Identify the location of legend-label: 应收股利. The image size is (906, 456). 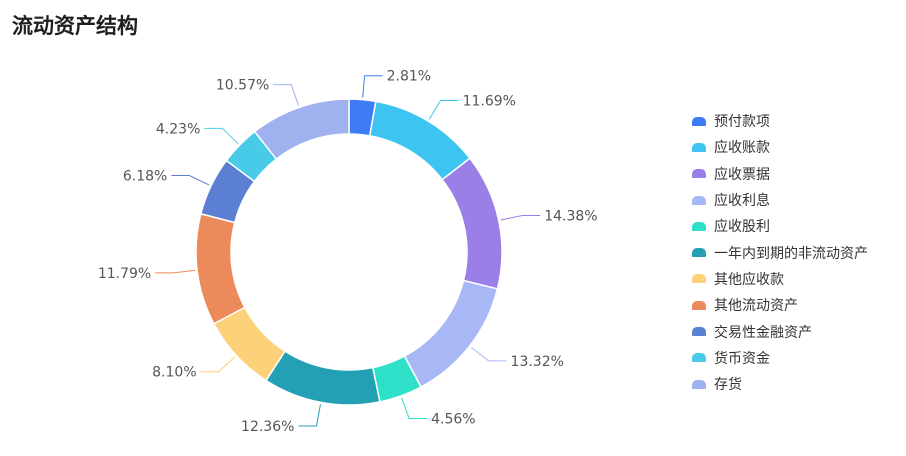
(742, 227).